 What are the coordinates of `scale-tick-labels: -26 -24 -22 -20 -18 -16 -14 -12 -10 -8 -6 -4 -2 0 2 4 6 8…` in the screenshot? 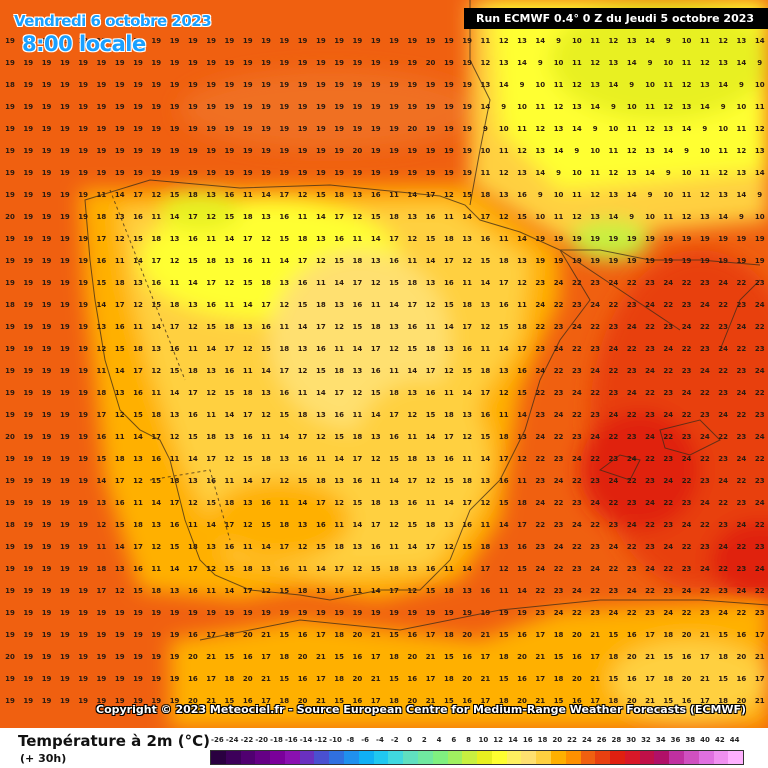 It's located at (473, 742).